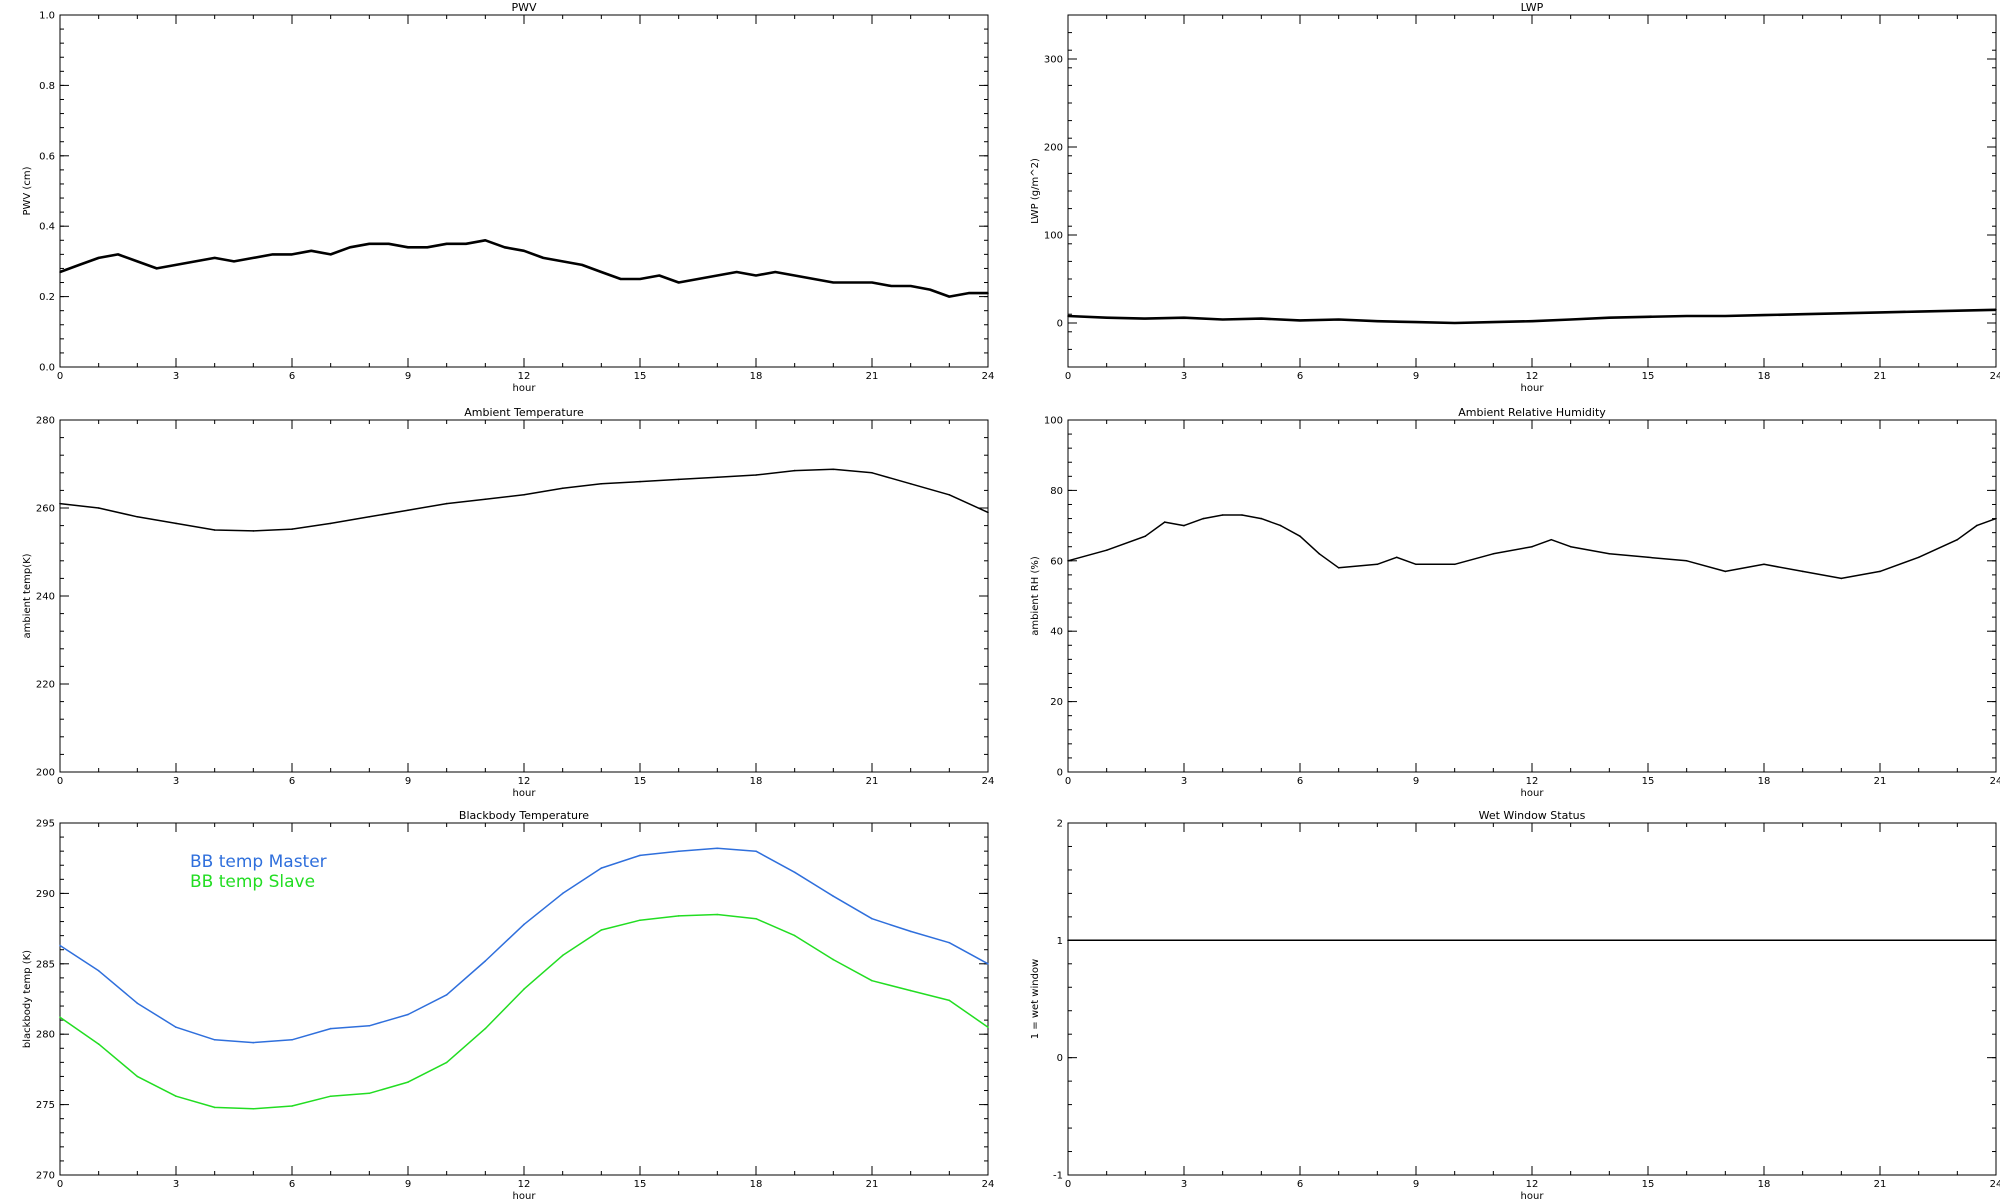  I want to click on y-tick-label: 285, so click(45, 964).